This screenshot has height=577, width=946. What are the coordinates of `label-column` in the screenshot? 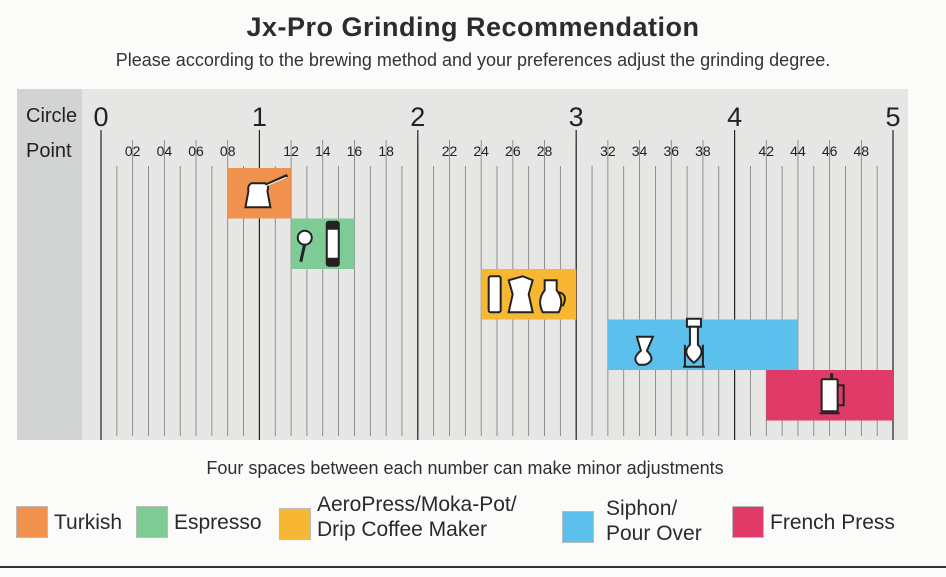 It's located at (49, 264).